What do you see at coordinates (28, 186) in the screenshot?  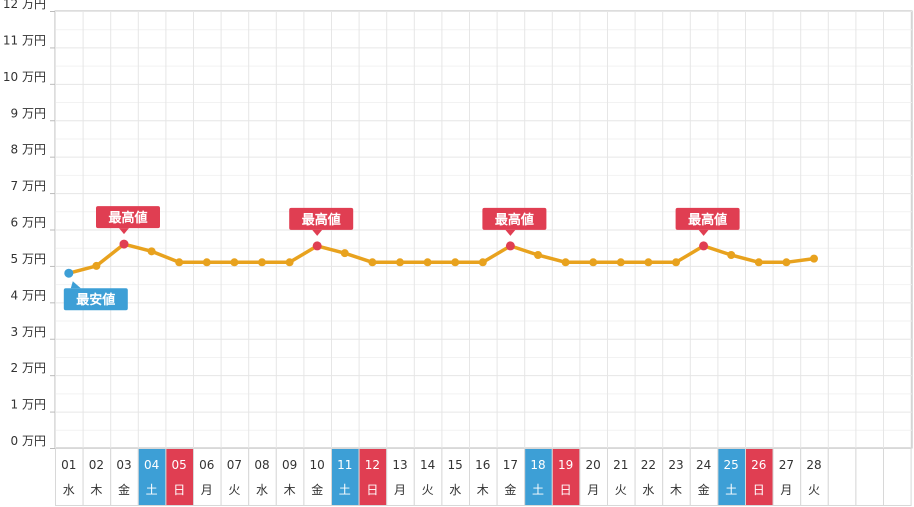 I see `y-tick-label: 7 万円` at bounding box center [28, 186].